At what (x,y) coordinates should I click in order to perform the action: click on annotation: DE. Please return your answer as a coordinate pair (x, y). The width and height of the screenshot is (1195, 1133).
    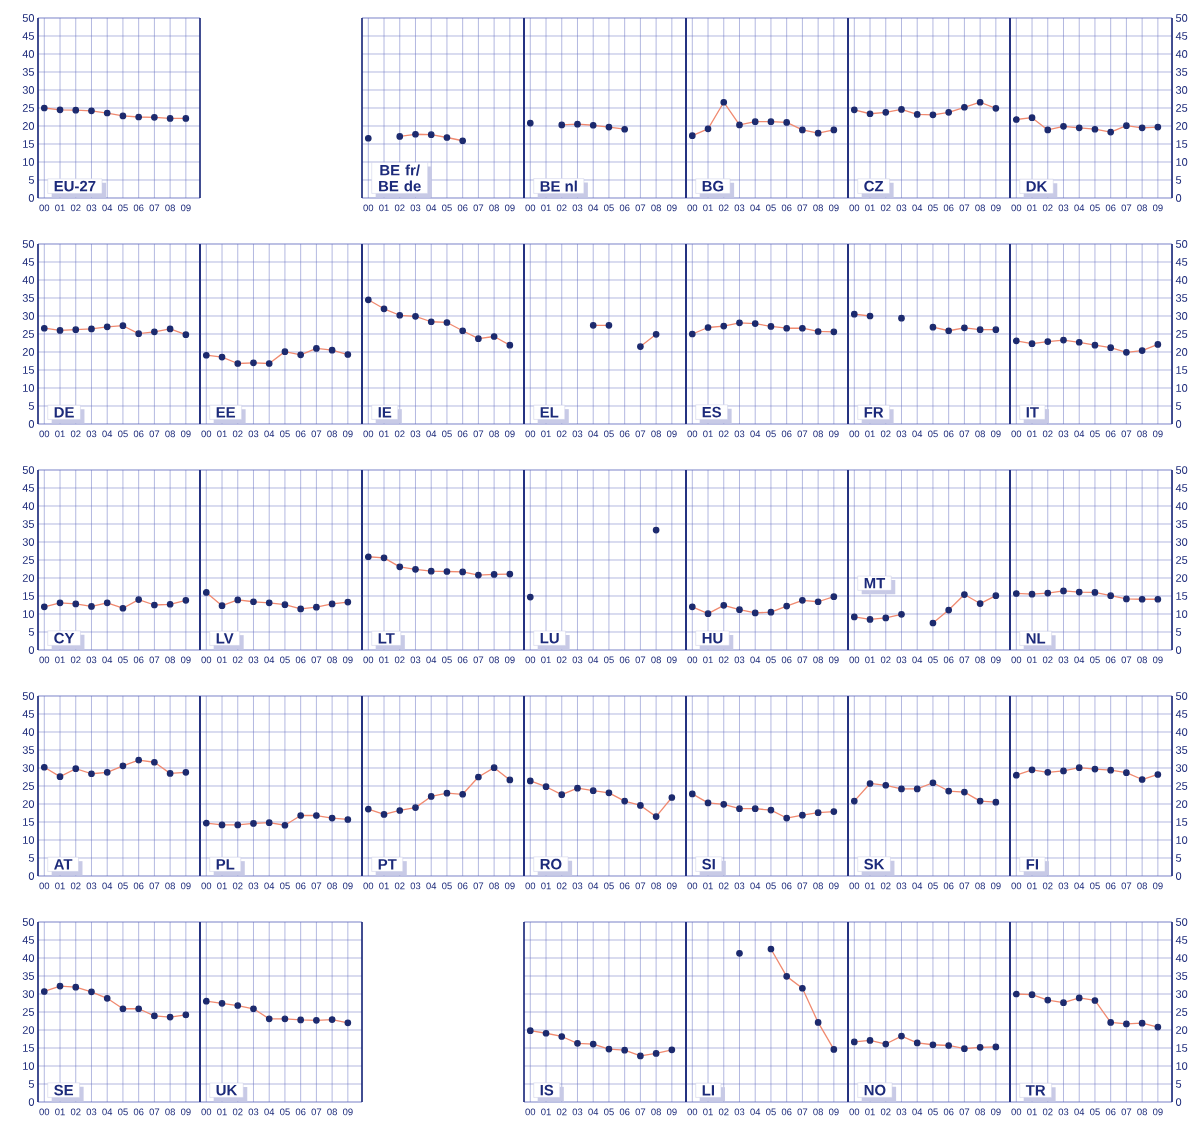
    Looking at the image, I should click on (64, 412).